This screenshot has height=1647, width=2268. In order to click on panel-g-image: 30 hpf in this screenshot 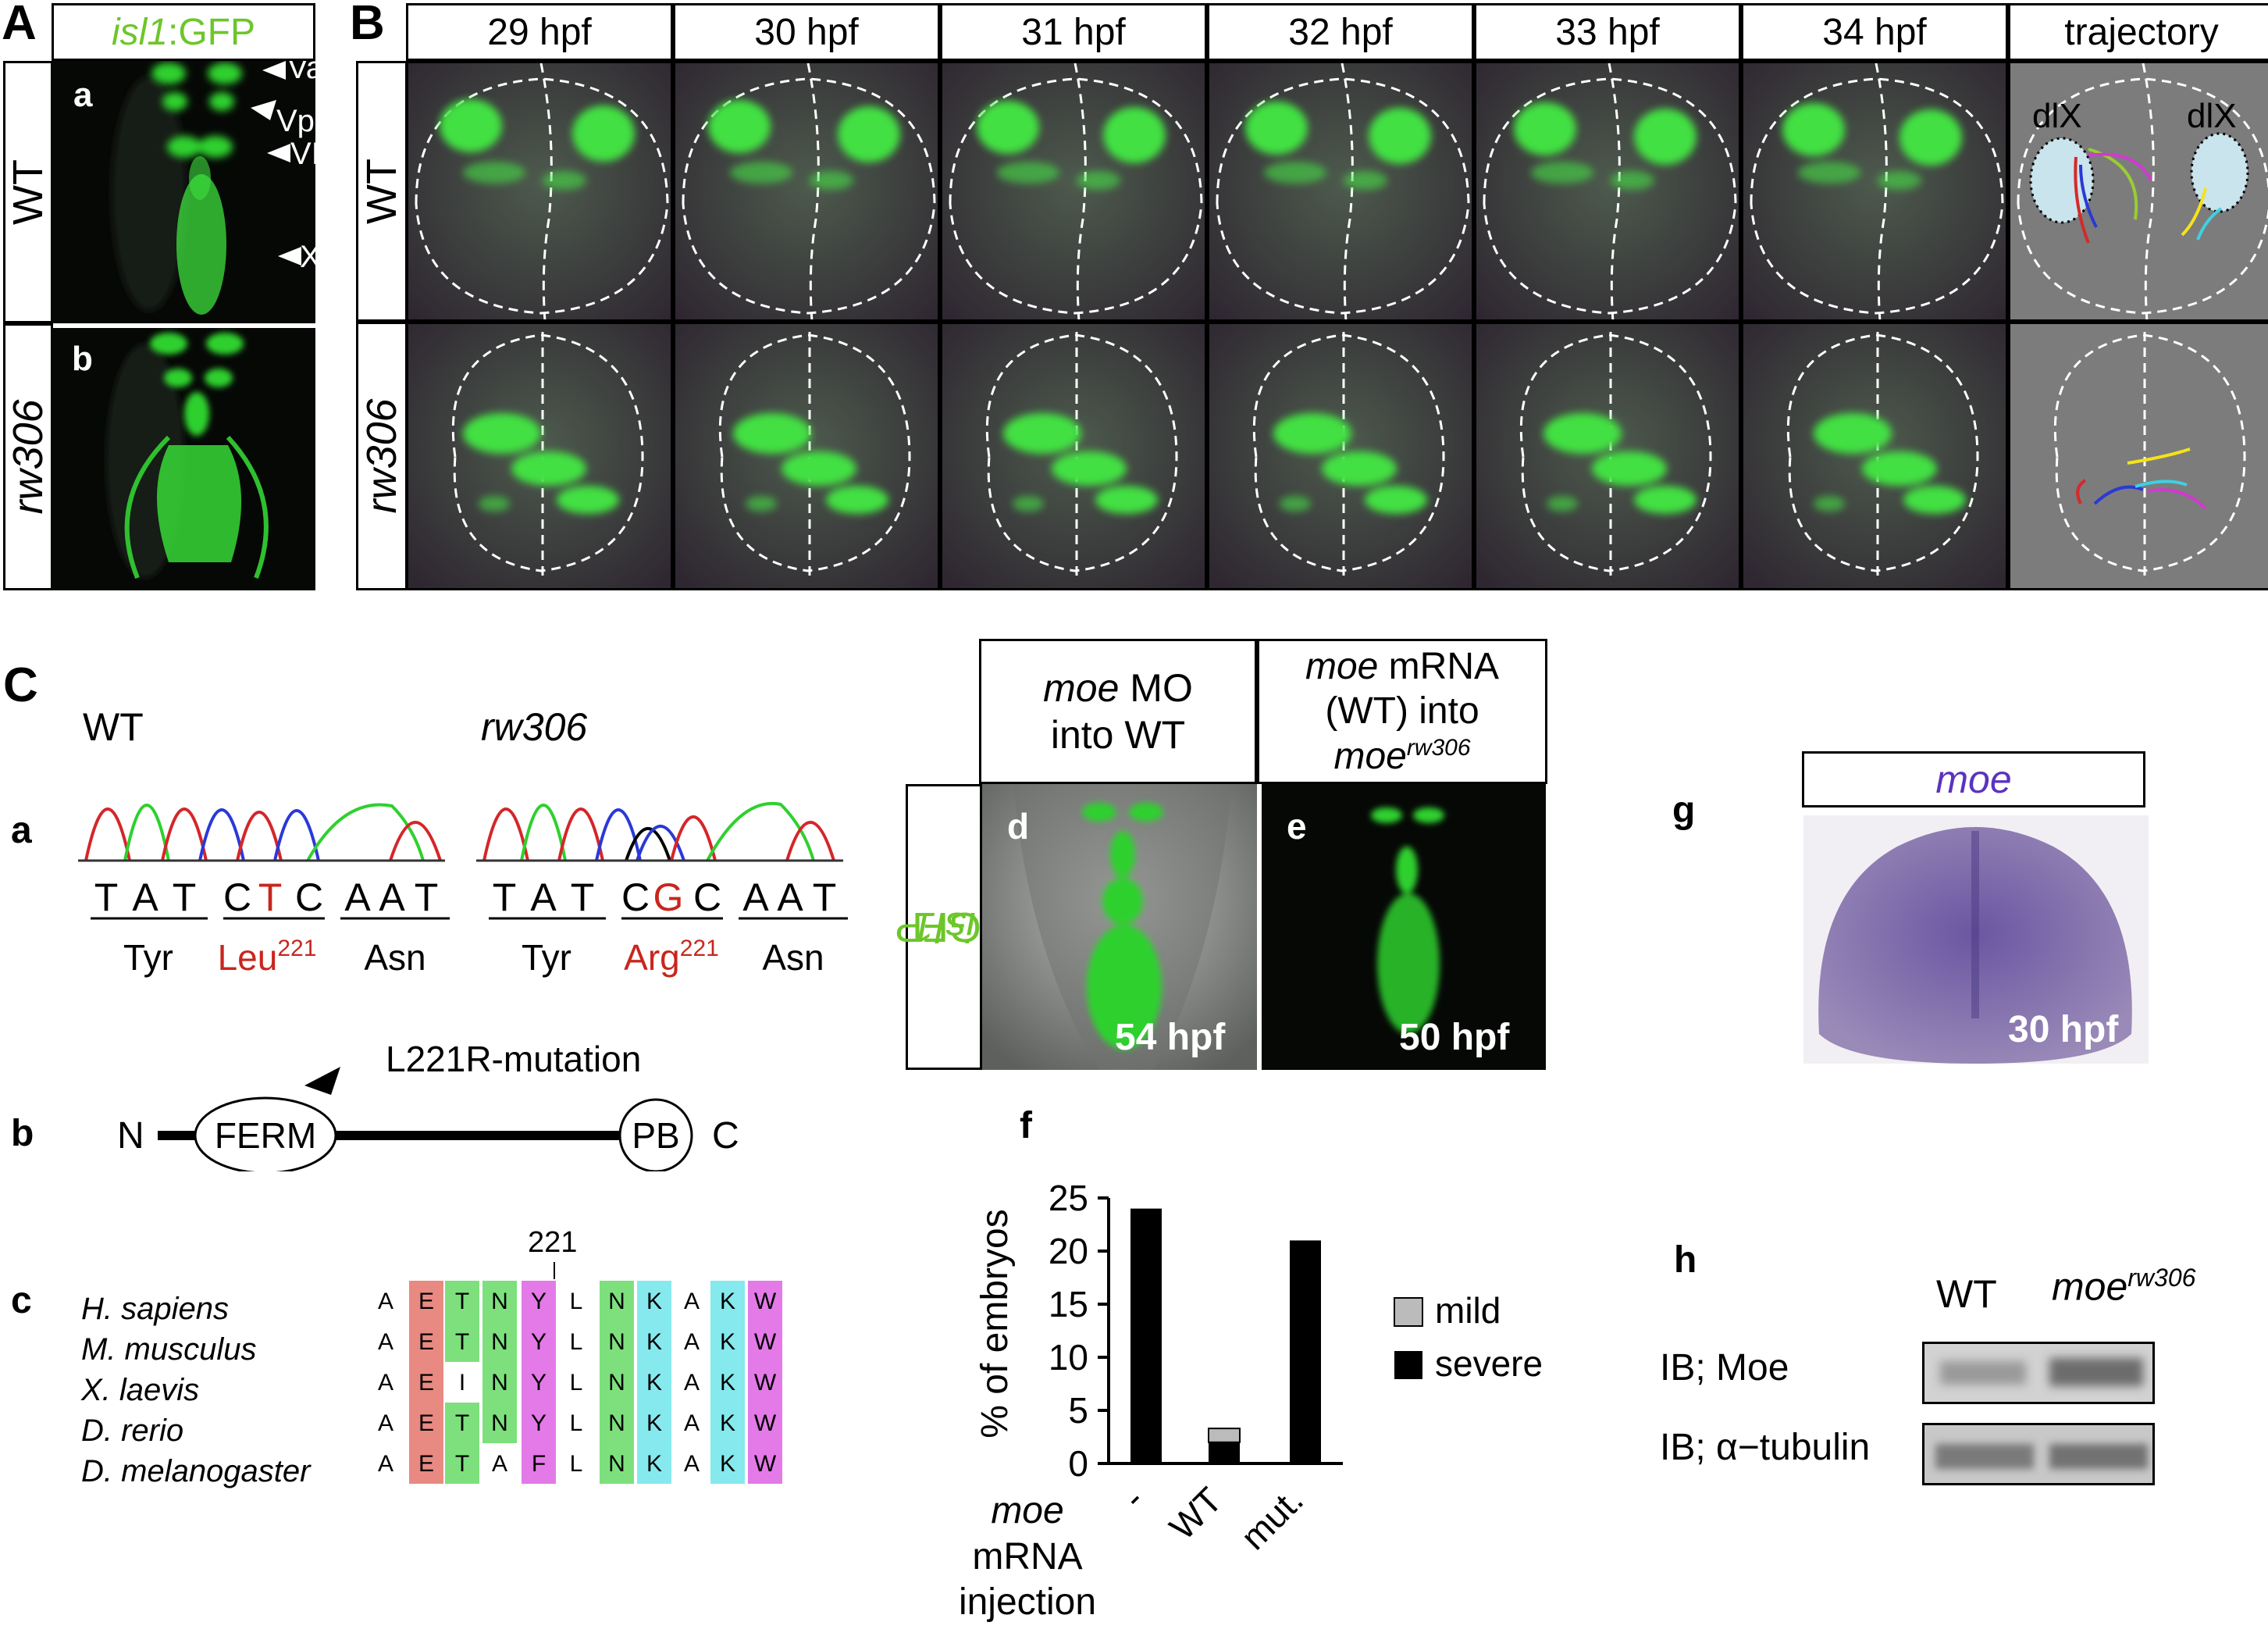, I will do `click(1976, 939)`.